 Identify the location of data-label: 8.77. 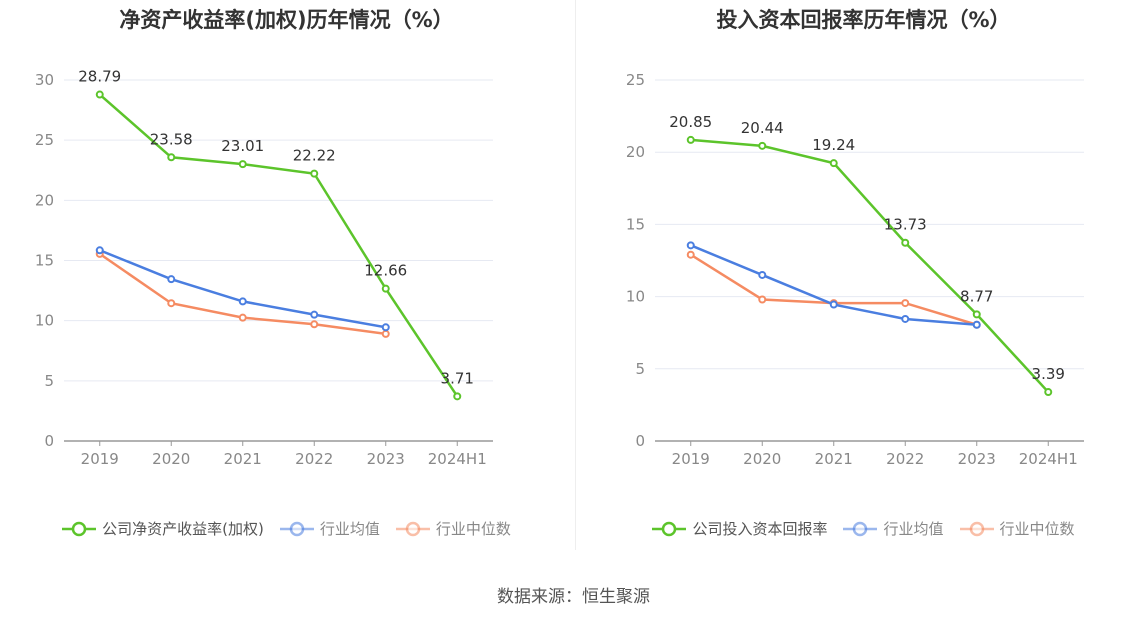
(976, 296).